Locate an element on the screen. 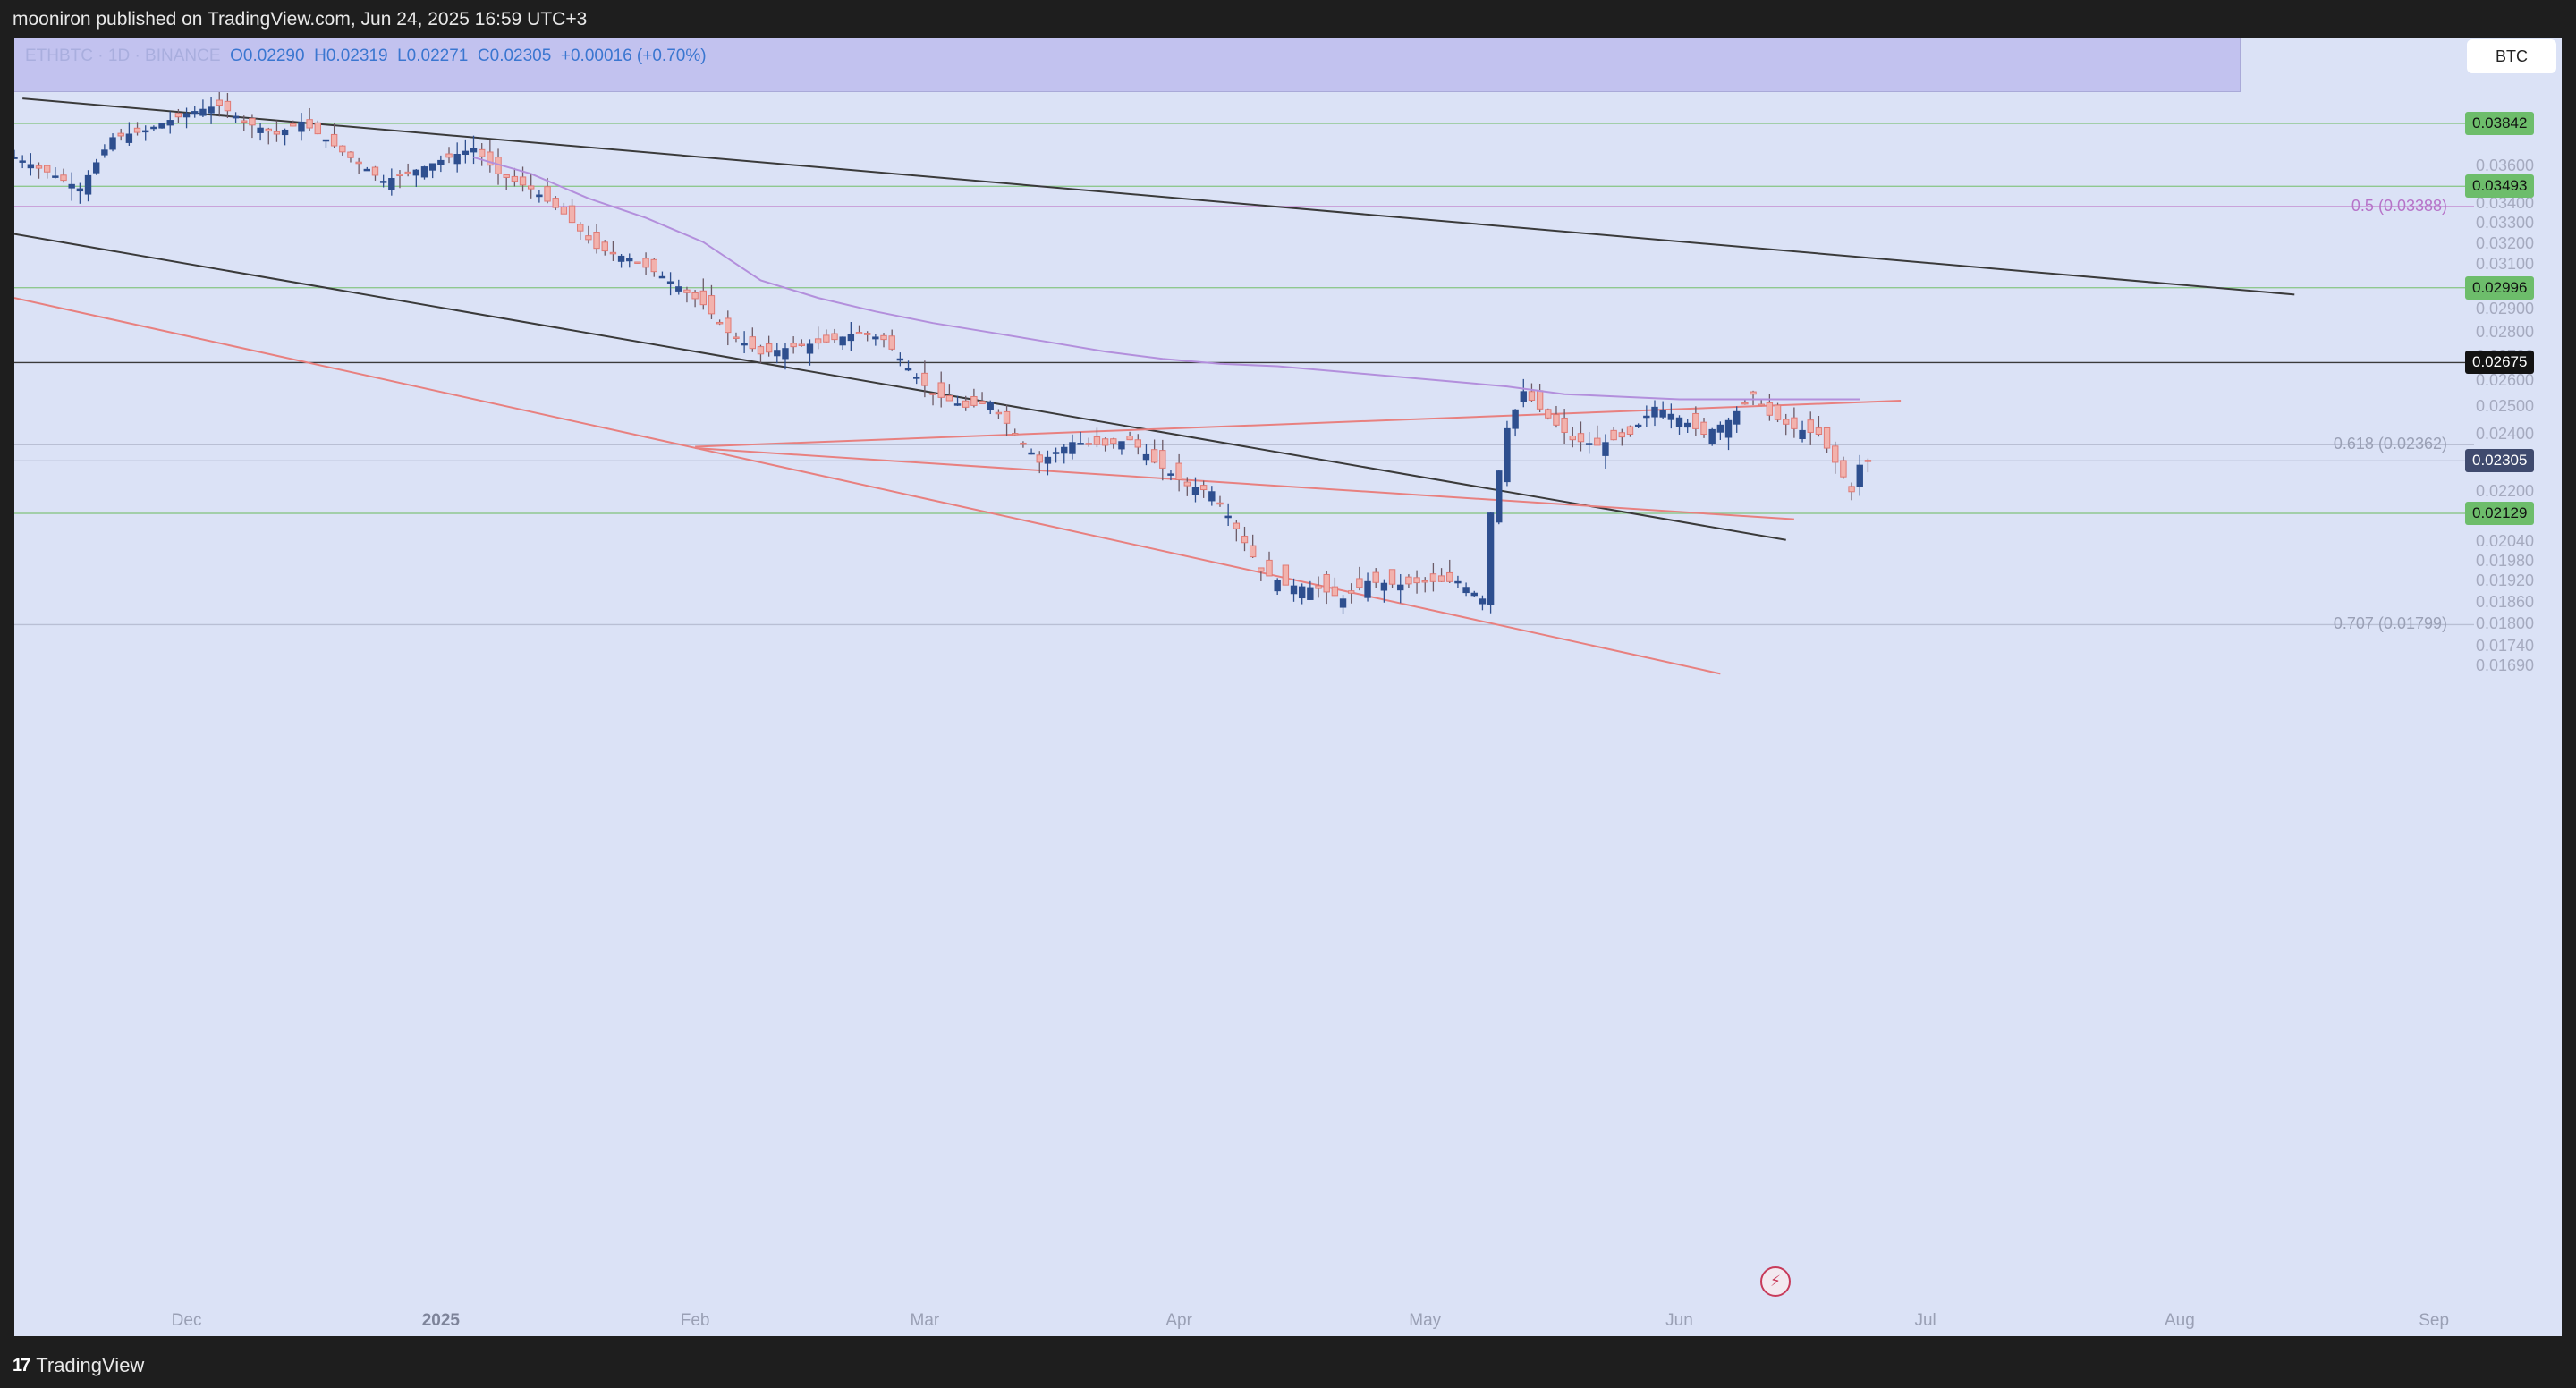  currency-button: BTC is located at coordinates (2511, 56).